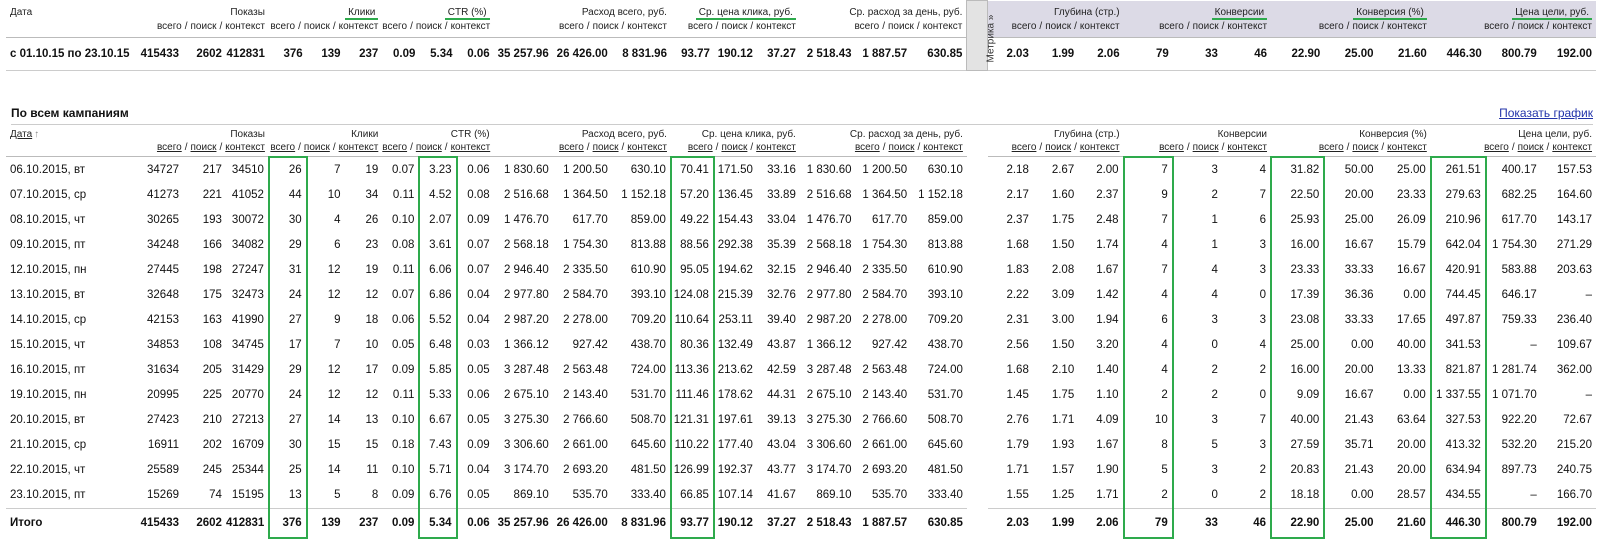  Describe the element at coordinates (1010, 54) in the screenshot. I see `cell: 2.03` at that location.